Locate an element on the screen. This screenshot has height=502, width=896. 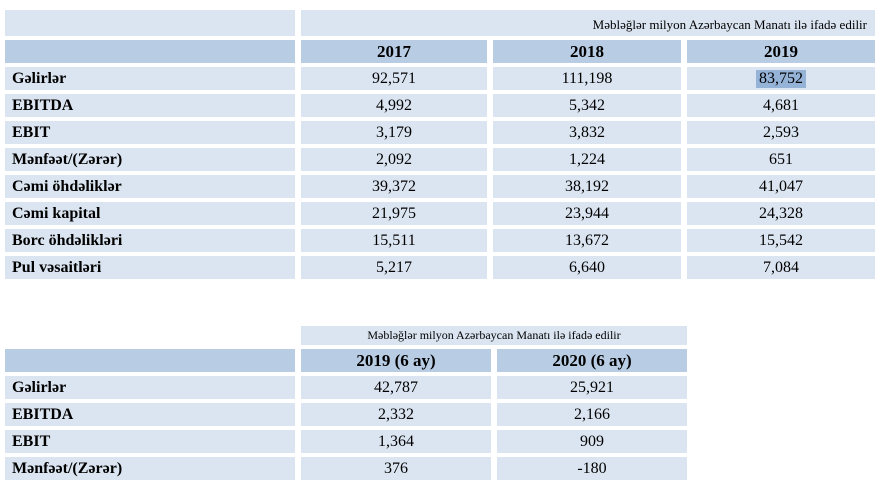
table1-col-2018: 2018 is located at coordinates (587, 51).